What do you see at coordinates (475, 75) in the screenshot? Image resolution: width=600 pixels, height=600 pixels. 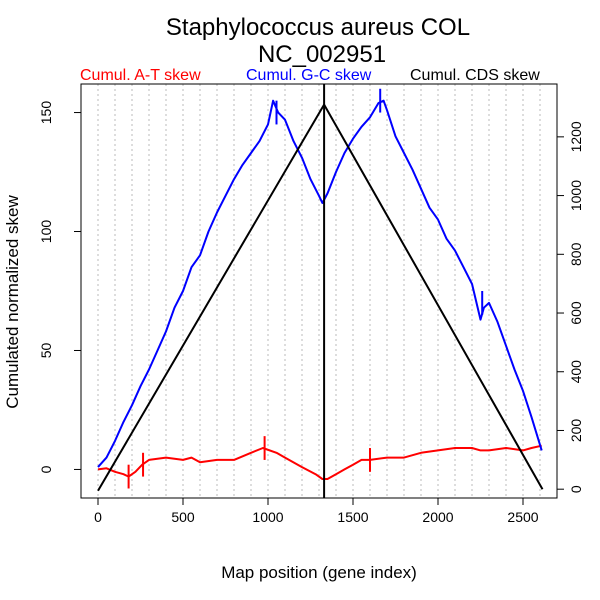 I see `legend-cds-skew: Cumul. CDS skew` at bounding box center [475, 75].